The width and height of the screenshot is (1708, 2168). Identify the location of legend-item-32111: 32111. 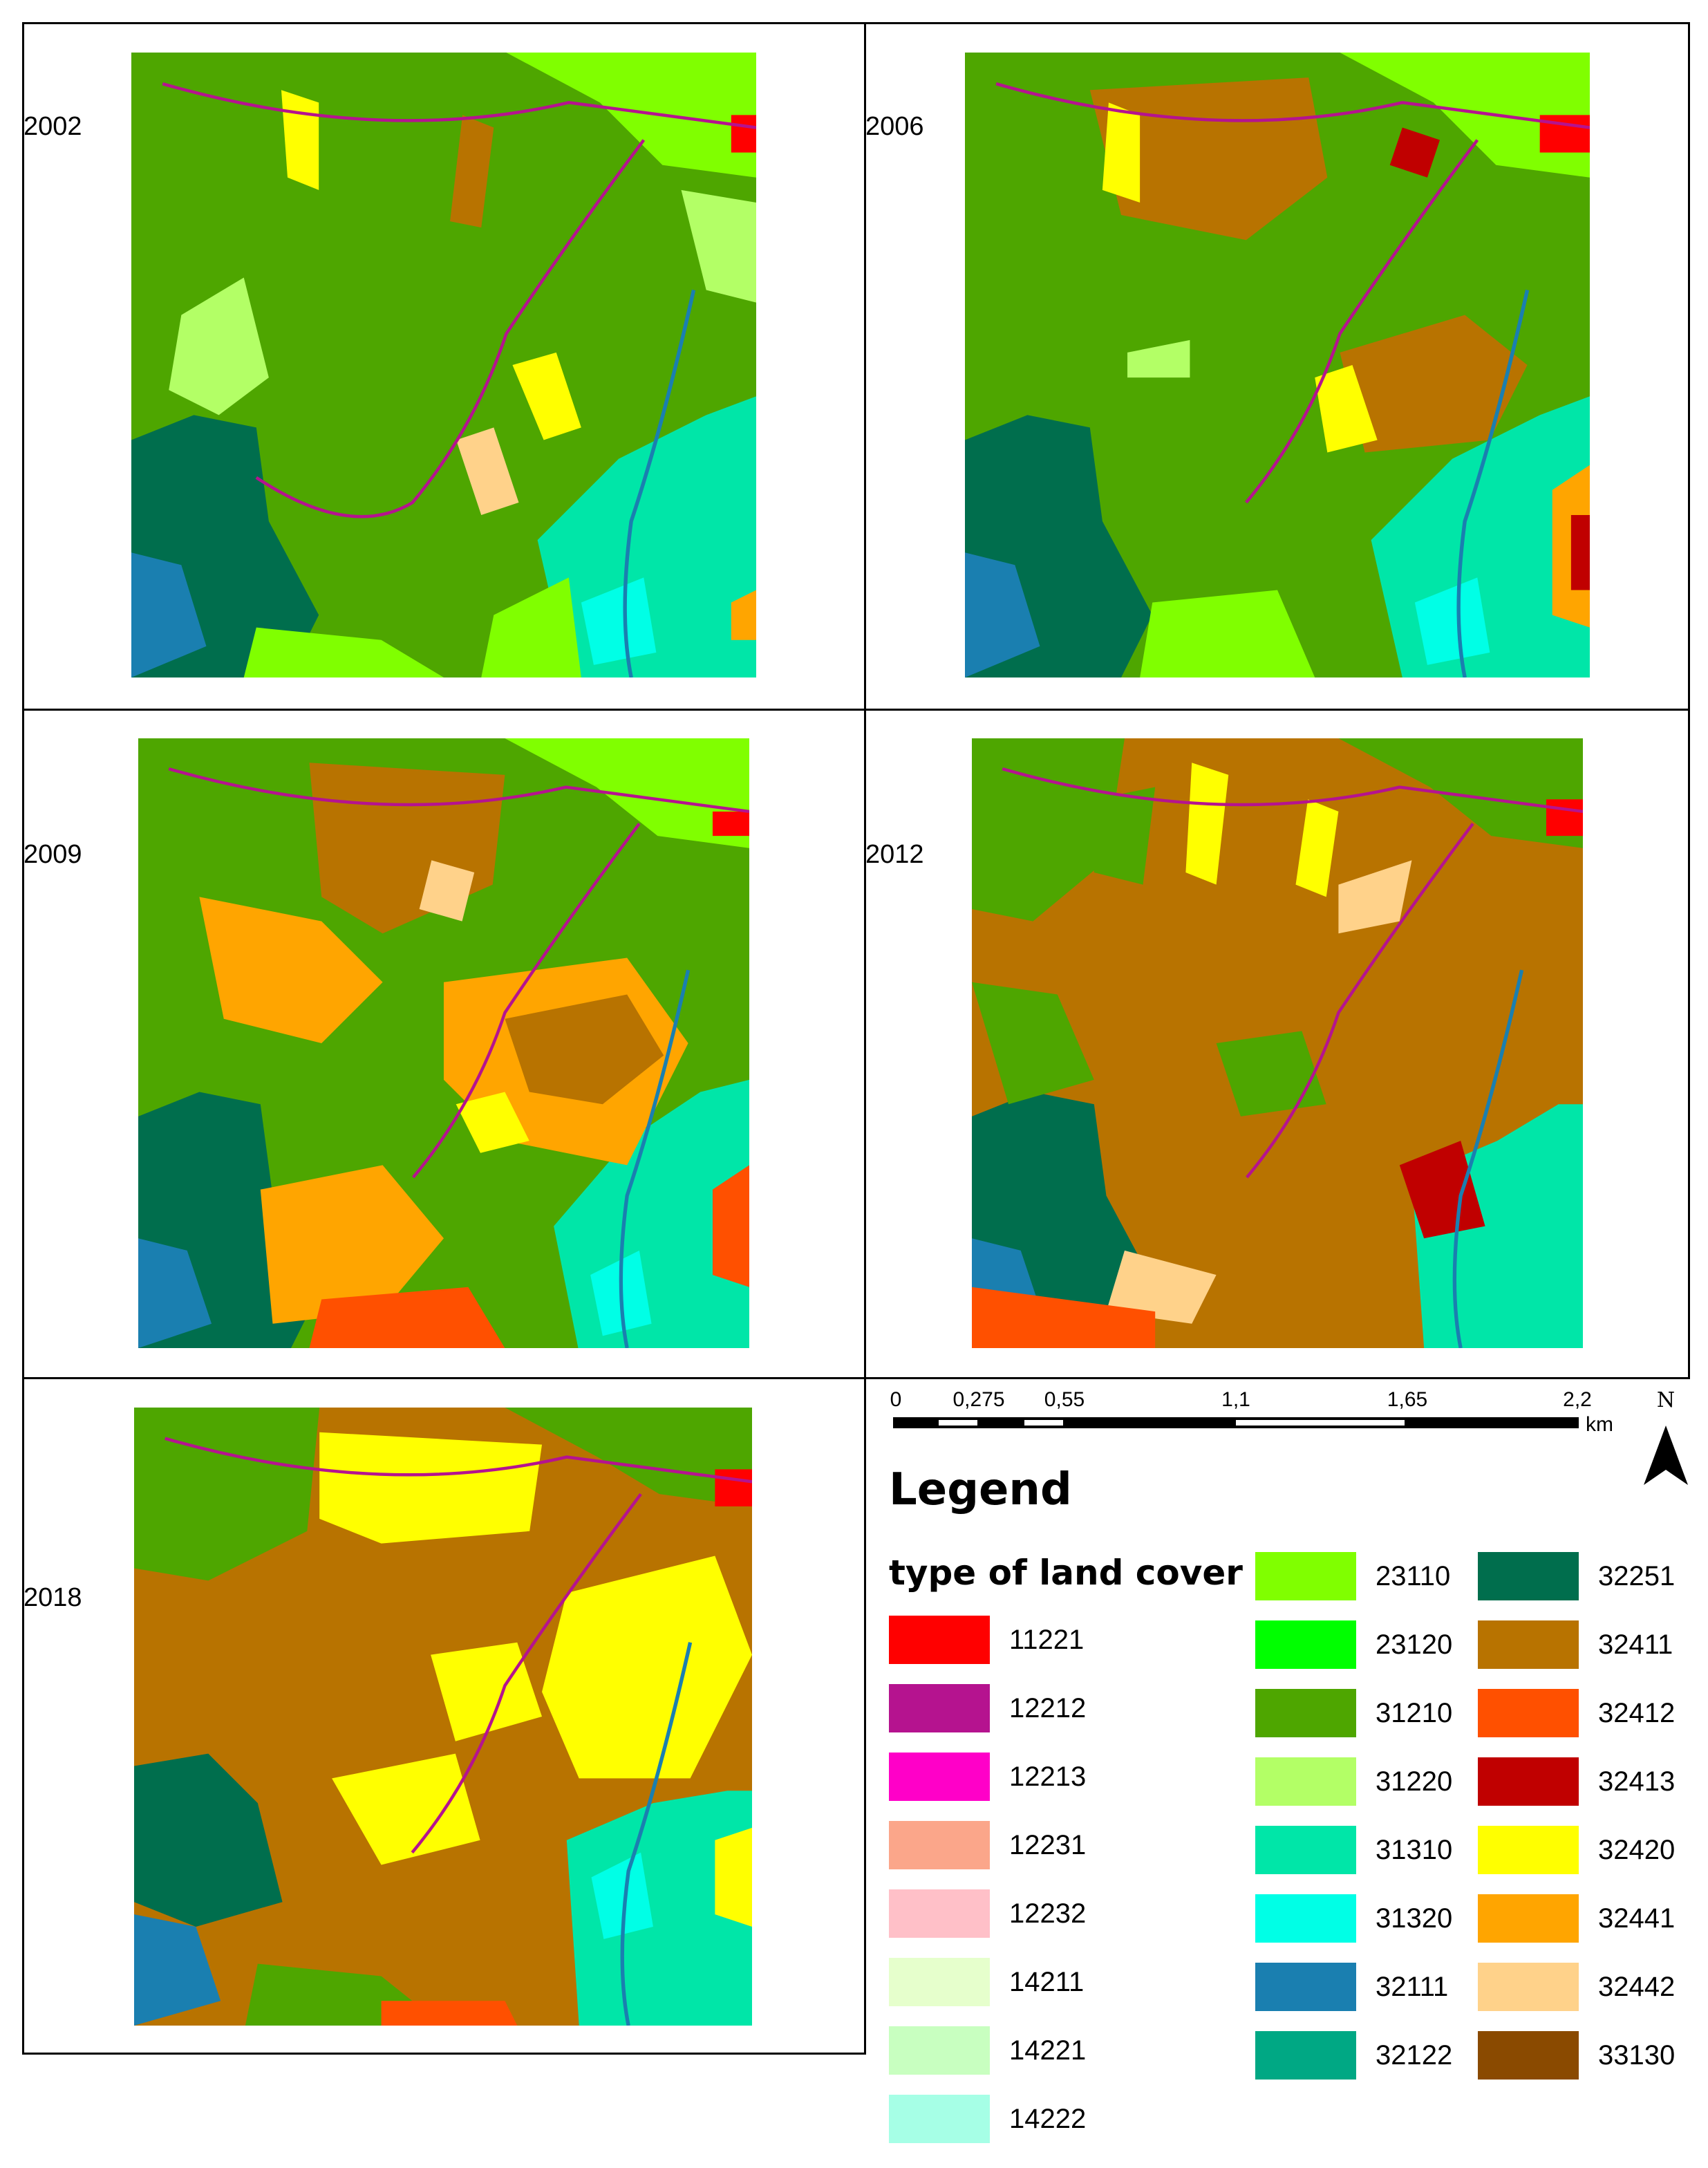
(1351, 1987).